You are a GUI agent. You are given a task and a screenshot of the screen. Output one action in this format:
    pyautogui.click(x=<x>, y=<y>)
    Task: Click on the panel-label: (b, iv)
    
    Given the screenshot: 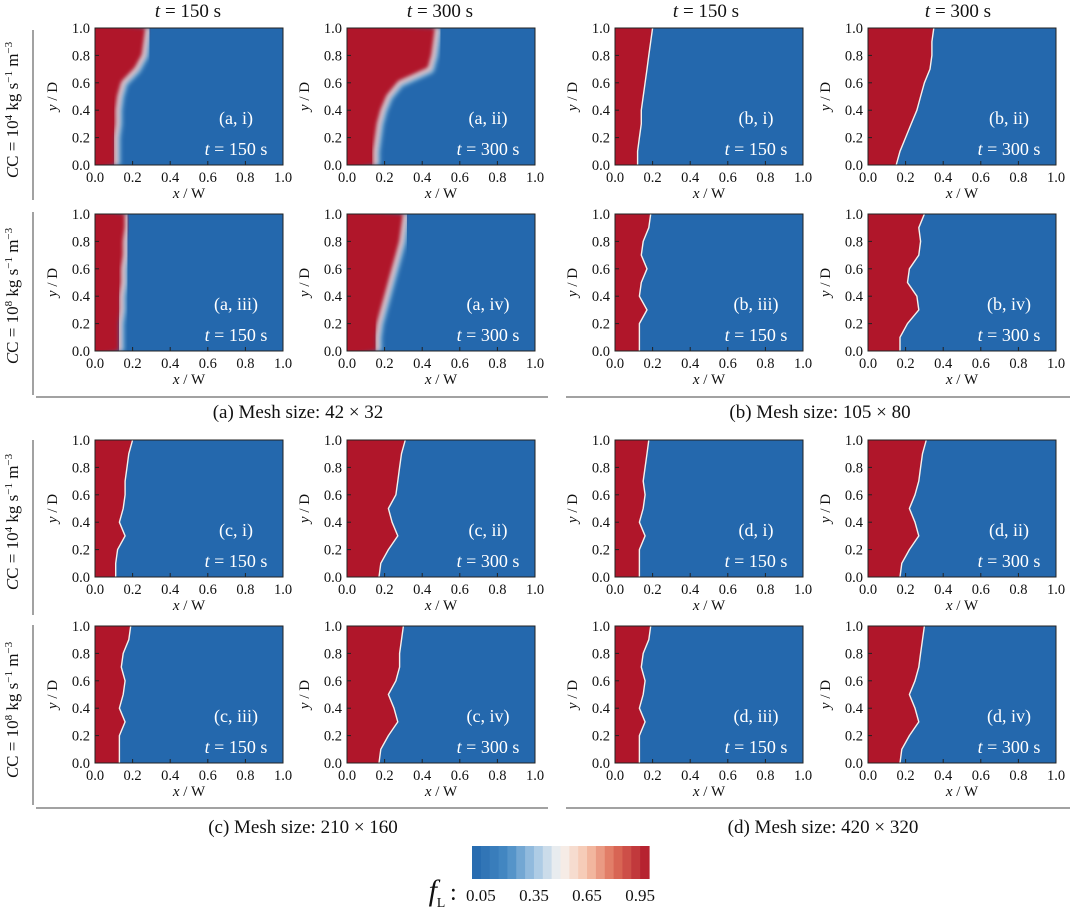 What is the action you would take?
    pyautogui.click(x=1009, y=304)
    